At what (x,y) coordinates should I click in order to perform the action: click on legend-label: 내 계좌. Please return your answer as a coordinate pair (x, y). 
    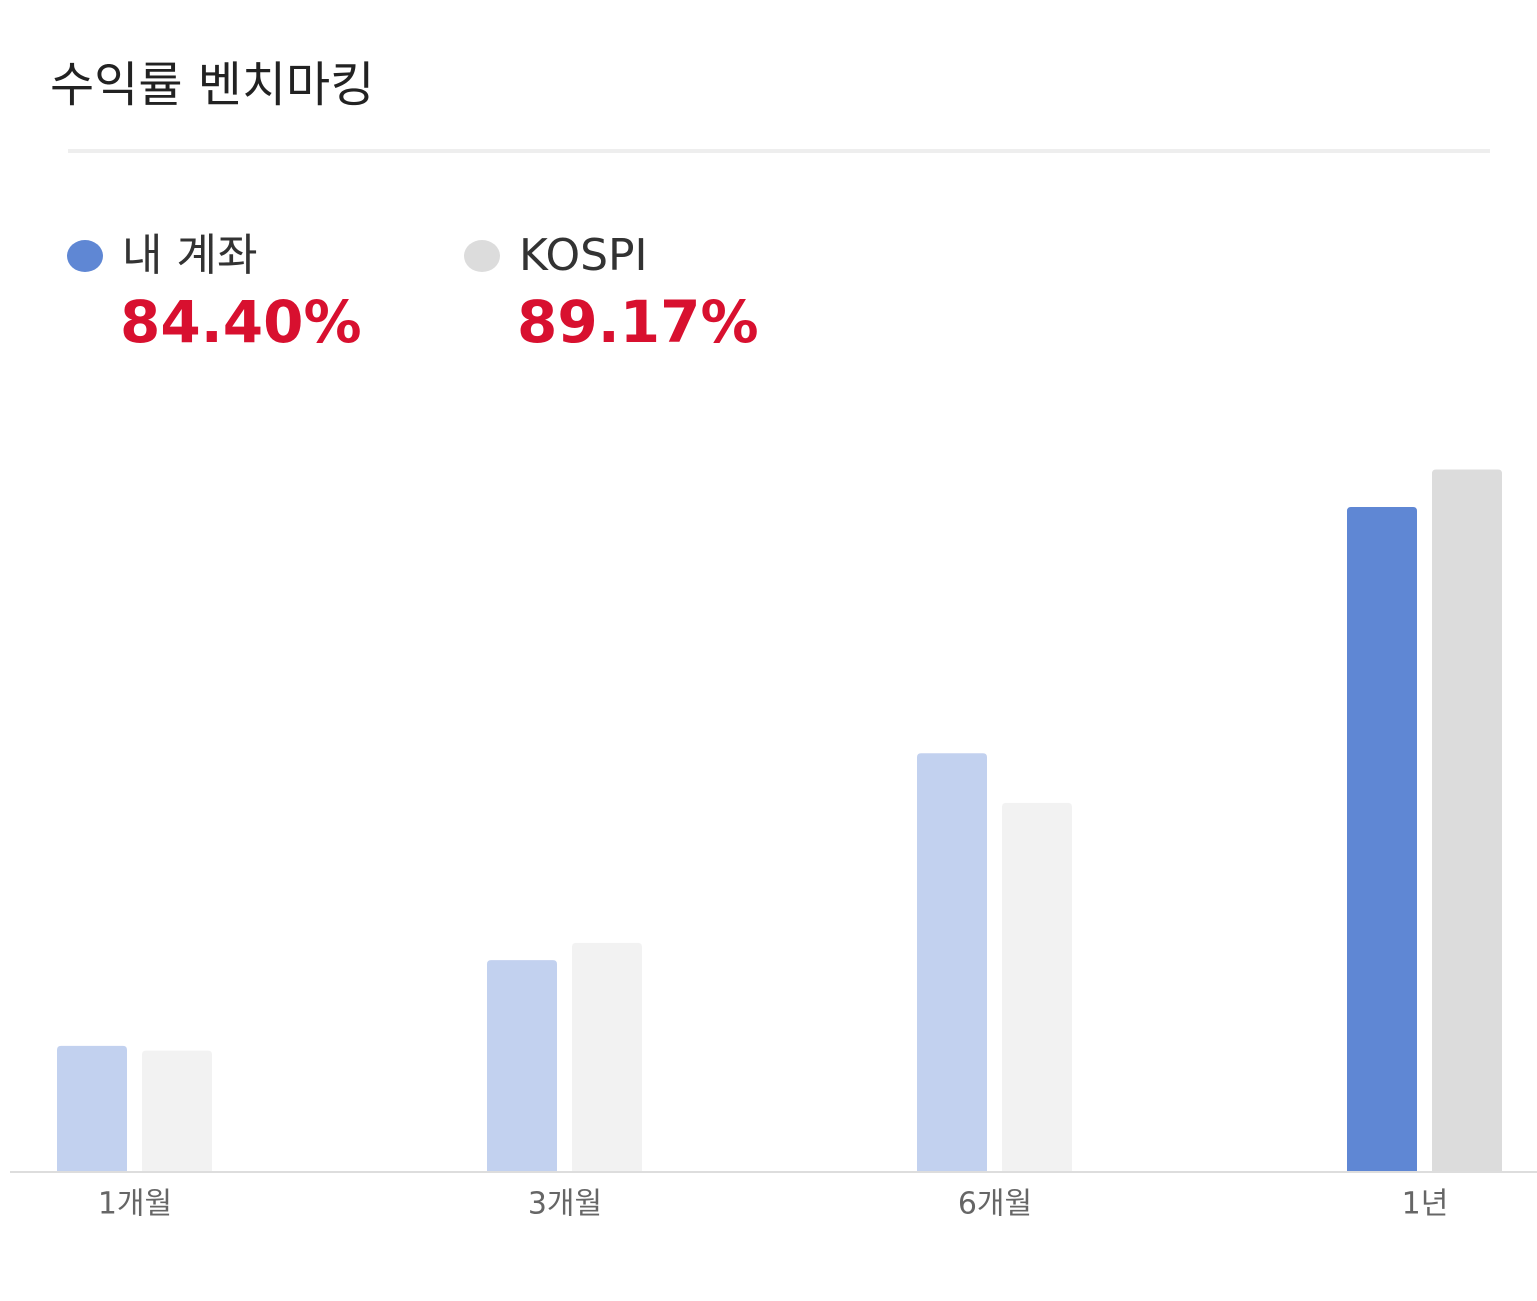
    Looking at the image, I should click on (189, 255).